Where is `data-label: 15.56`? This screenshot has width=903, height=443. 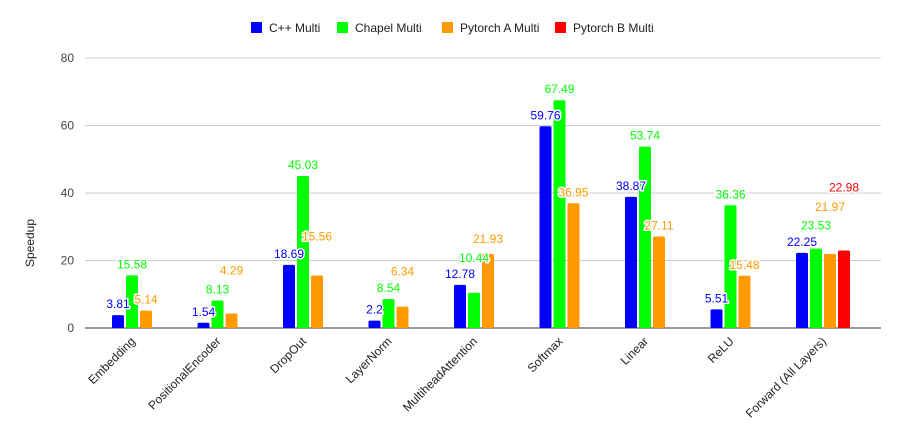 data-label: 15.56 is located at coordinates (317, 236).